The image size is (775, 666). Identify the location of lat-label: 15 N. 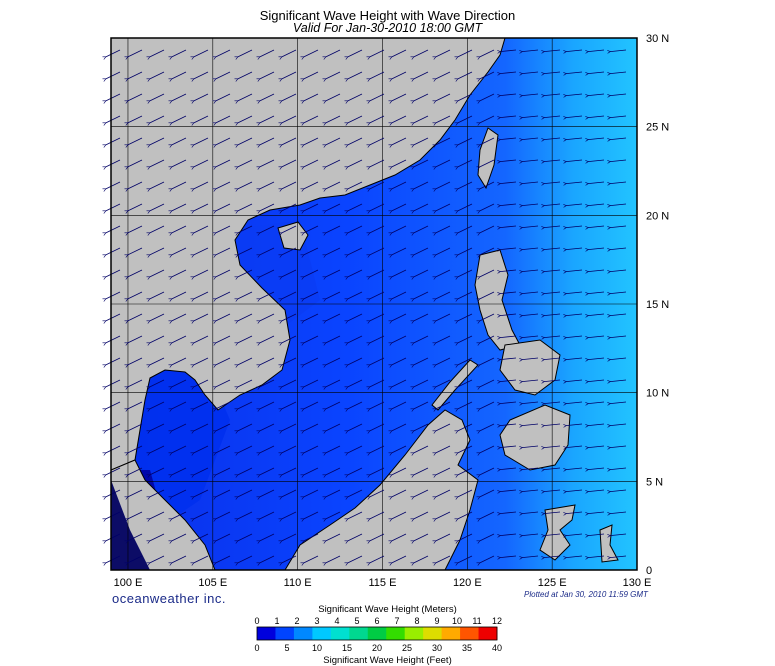
(657, 305).